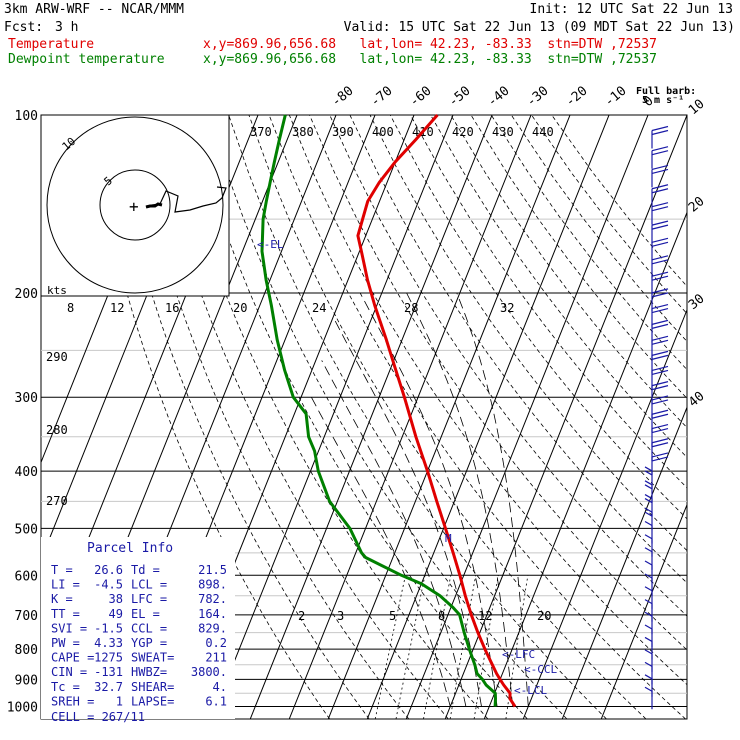 This screenshot has height=740, width=740. Describe the element at coordinates (72, 701) in the screenshot. I see `parcel-info-cell: SREH =` at that location.